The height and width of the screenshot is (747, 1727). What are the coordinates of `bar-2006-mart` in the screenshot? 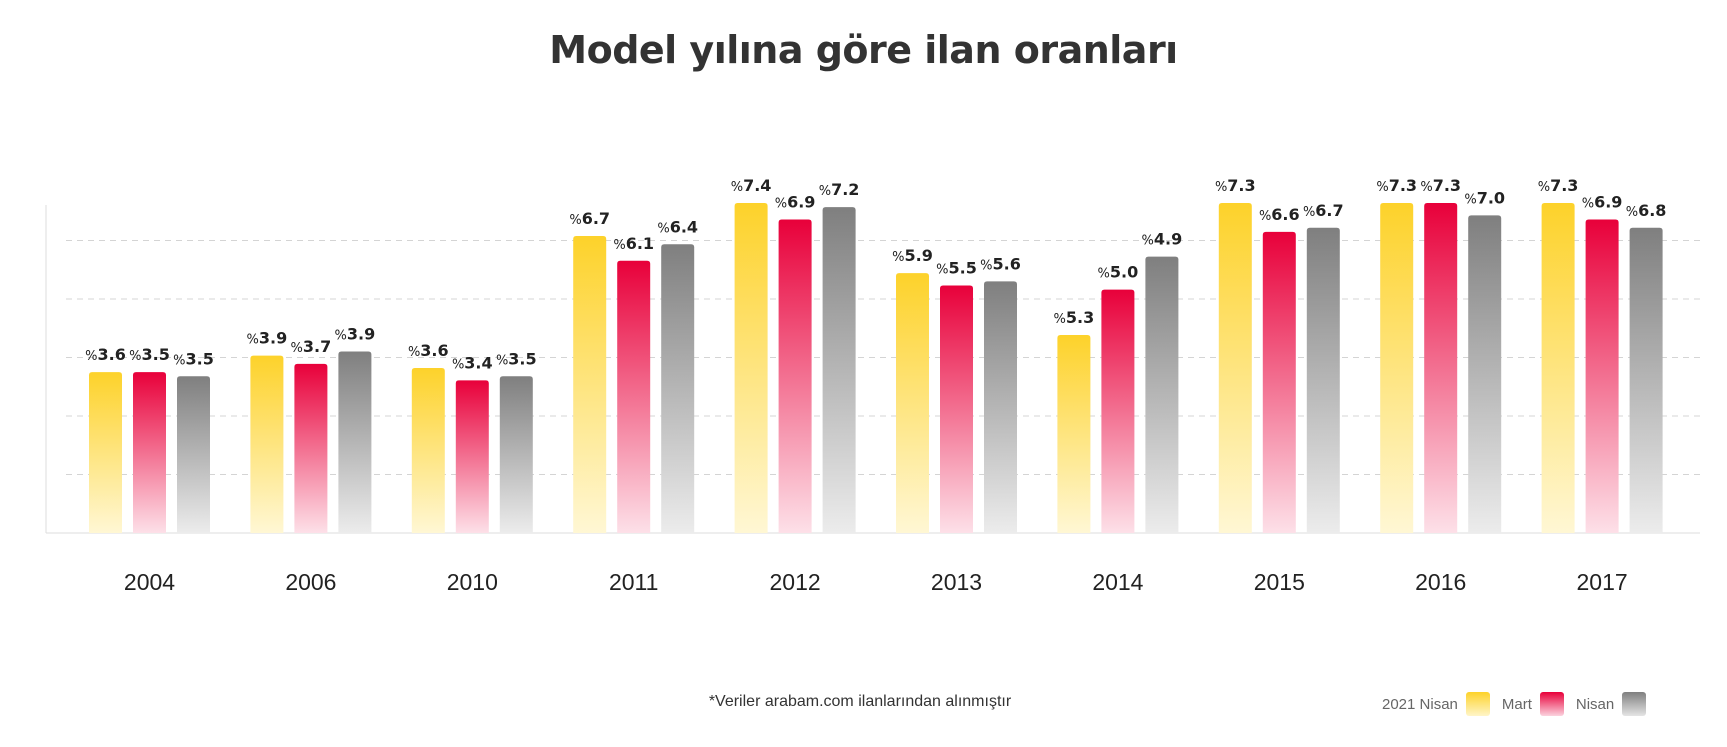 It's located at (311, 448).